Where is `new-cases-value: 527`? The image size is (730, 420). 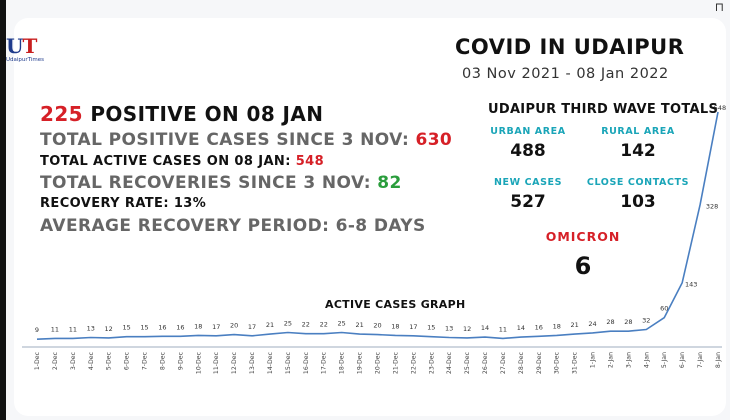
new-cases-value: 527 is located at coordinates (528, 202).